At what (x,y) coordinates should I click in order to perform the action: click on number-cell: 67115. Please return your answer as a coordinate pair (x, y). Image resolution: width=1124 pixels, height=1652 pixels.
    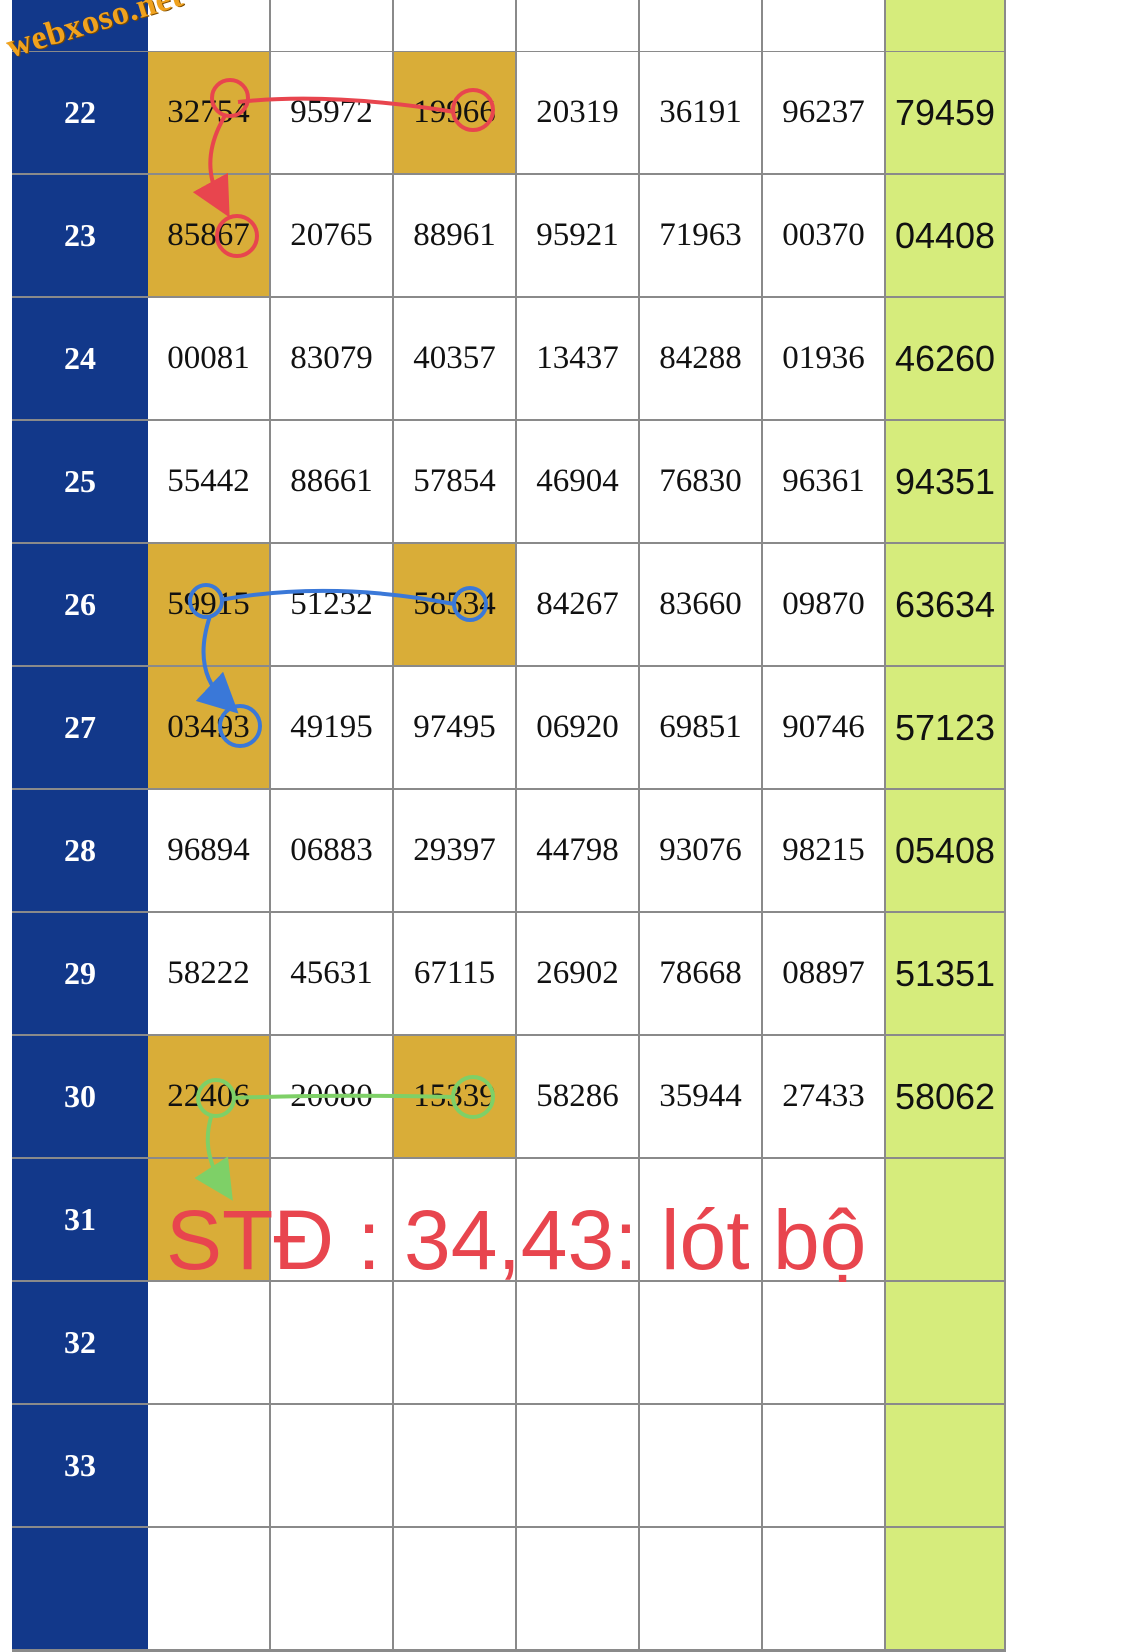
    Looking at the image, I should click on (455, 973).